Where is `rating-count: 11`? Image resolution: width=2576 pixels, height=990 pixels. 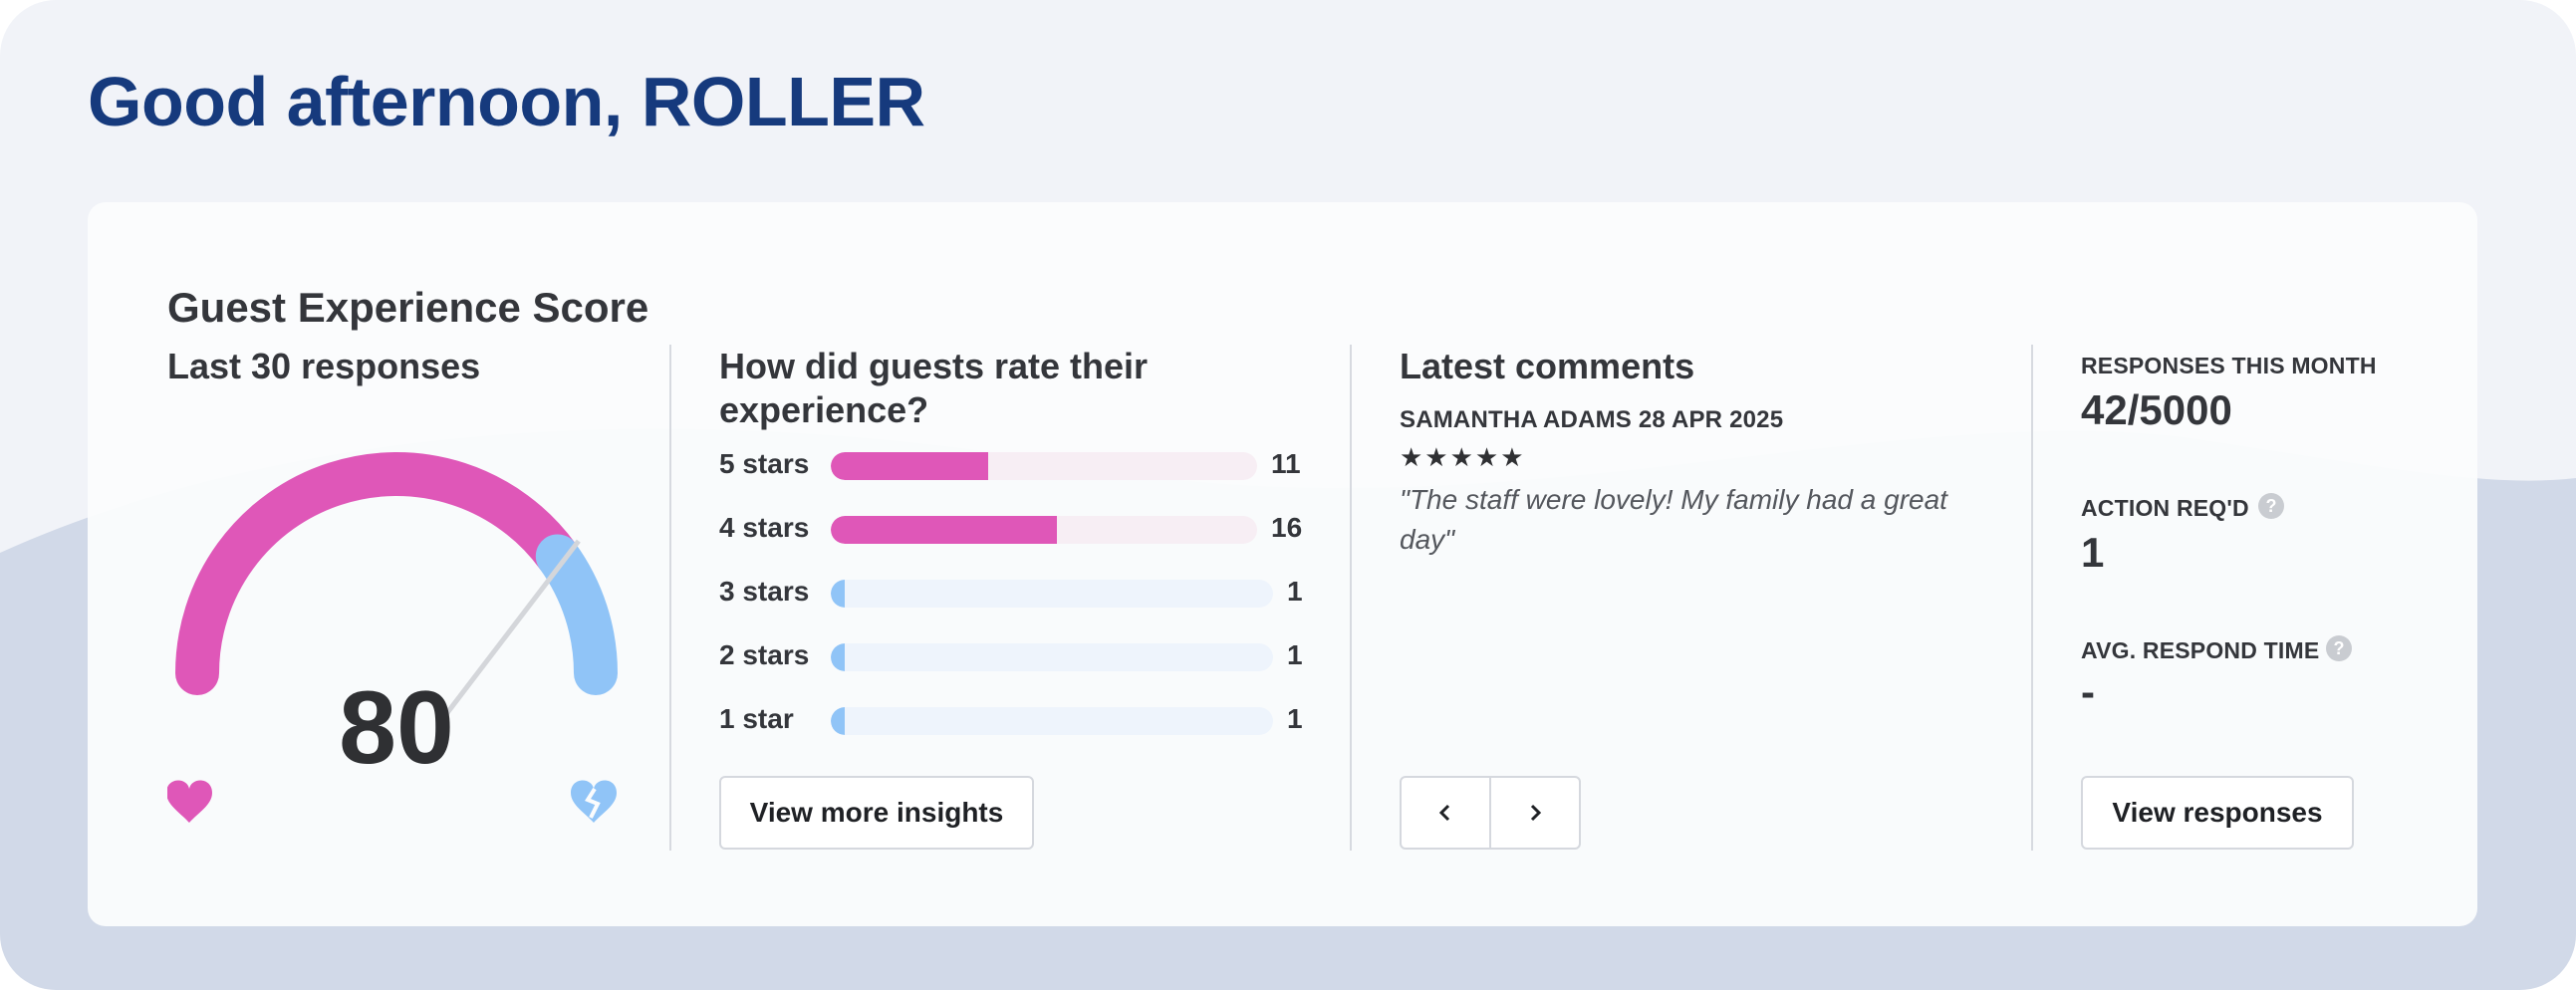
rating-count: 11 is located at coordinates (1286, 463).